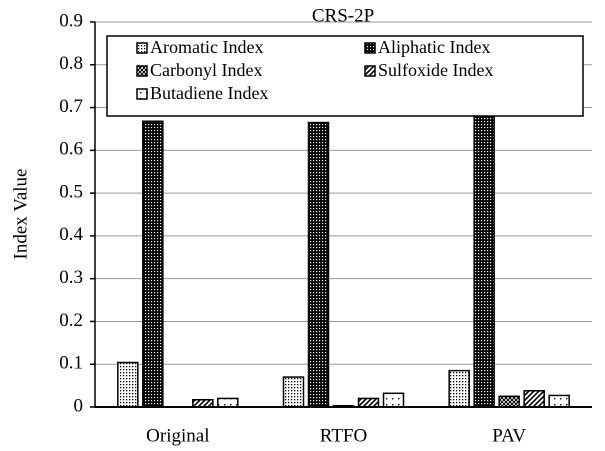 The image size is (605, 451). I want to click on y-tick-label: 0.5, so click(71, 191).